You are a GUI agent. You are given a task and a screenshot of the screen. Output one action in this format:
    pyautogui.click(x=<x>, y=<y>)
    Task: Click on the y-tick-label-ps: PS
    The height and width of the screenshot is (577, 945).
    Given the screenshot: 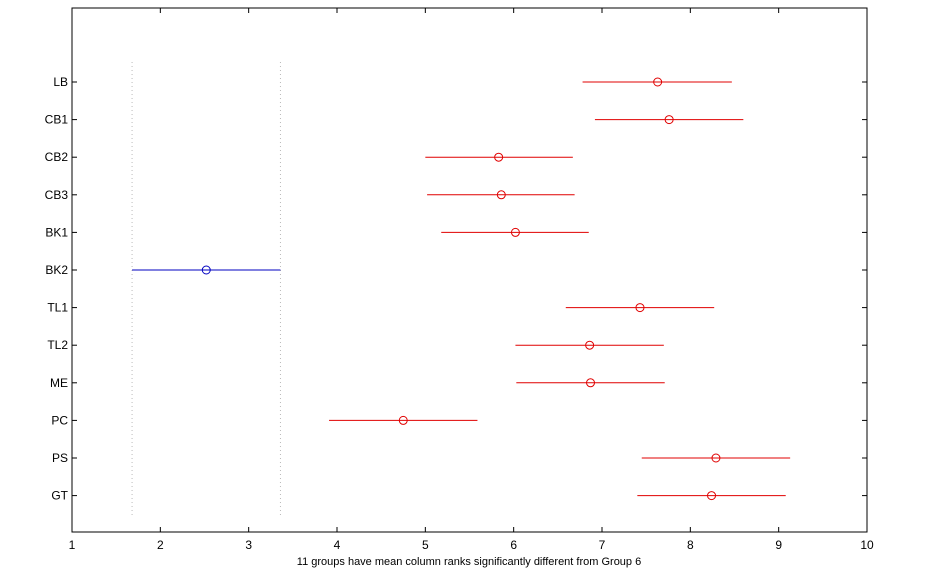 What is the action you would take?
    pyautogui.click(x=60, y=458)
    